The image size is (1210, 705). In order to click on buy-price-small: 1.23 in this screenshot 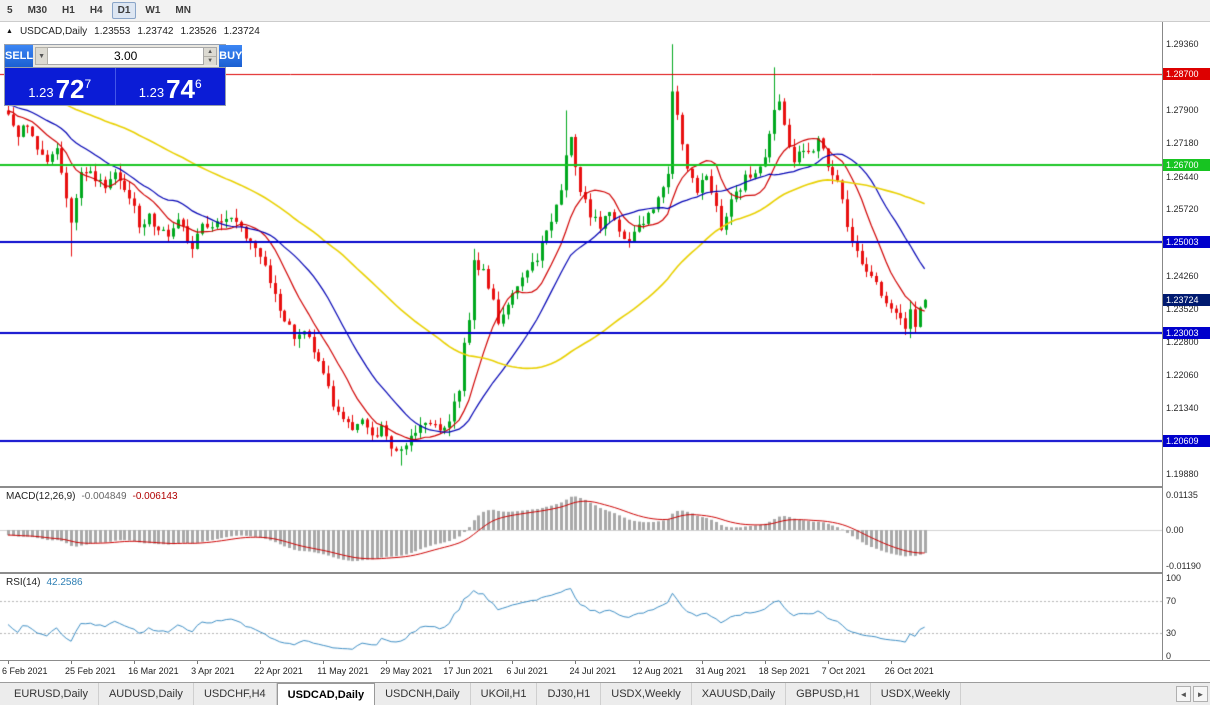, I will do `click(151, 92)`.